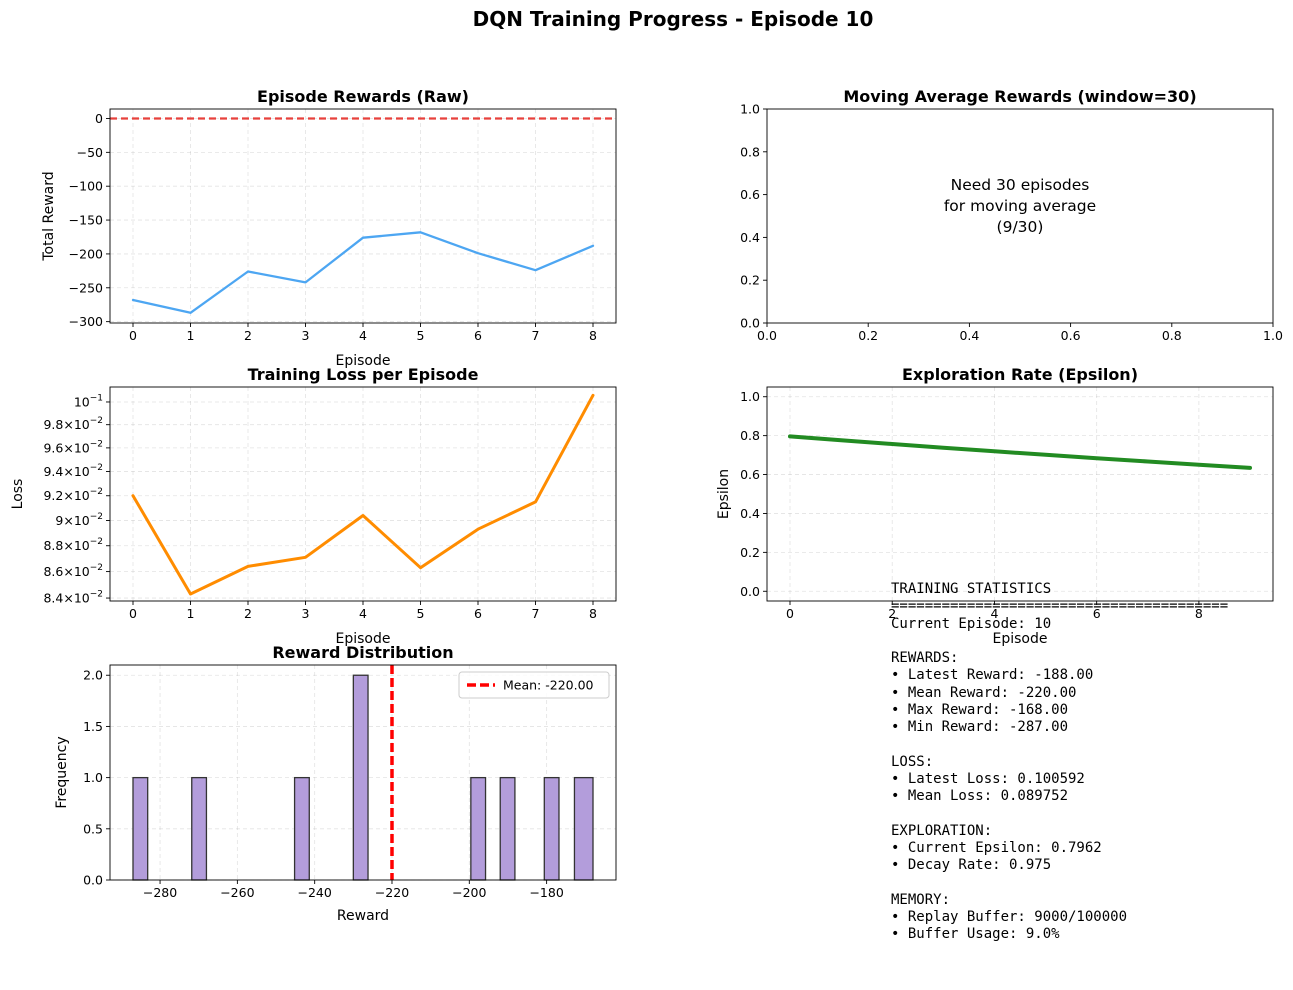 This screenshot has width=1293, height=990. Describe the element at coordinates (62, 772) in the screenshot. I see `y-axis-label: Frequency` at that location.